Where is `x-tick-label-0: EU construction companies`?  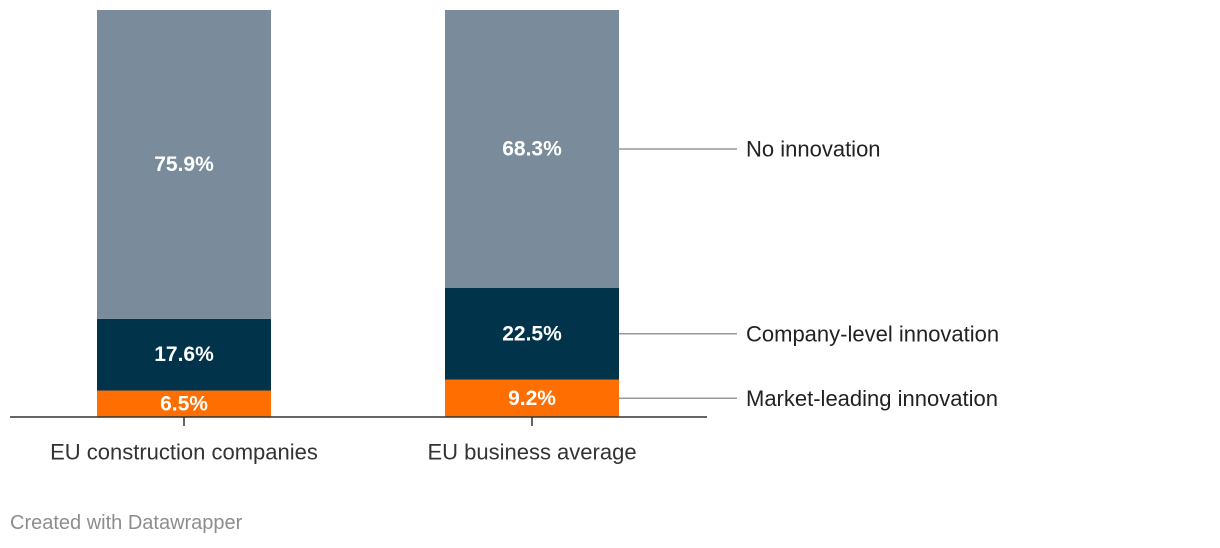
x-tick-label-0: EU construction companies is located at coordinates (184, 452).